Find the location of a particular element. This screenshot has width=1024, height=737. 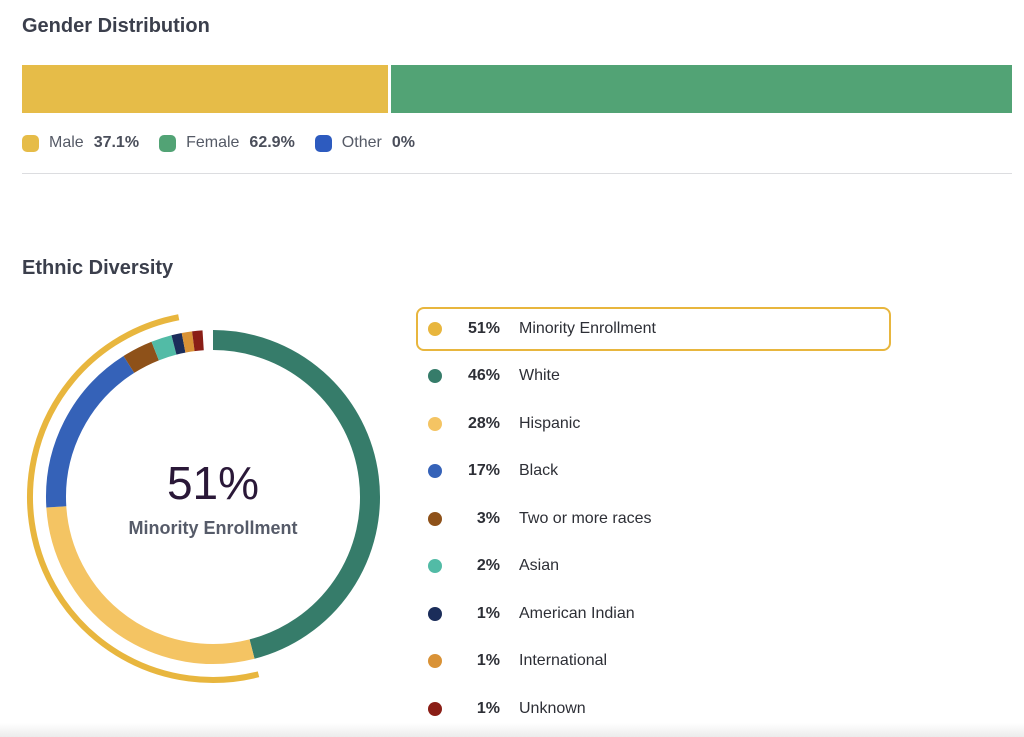

center-value: 51% is located at coordinates (213, 483).